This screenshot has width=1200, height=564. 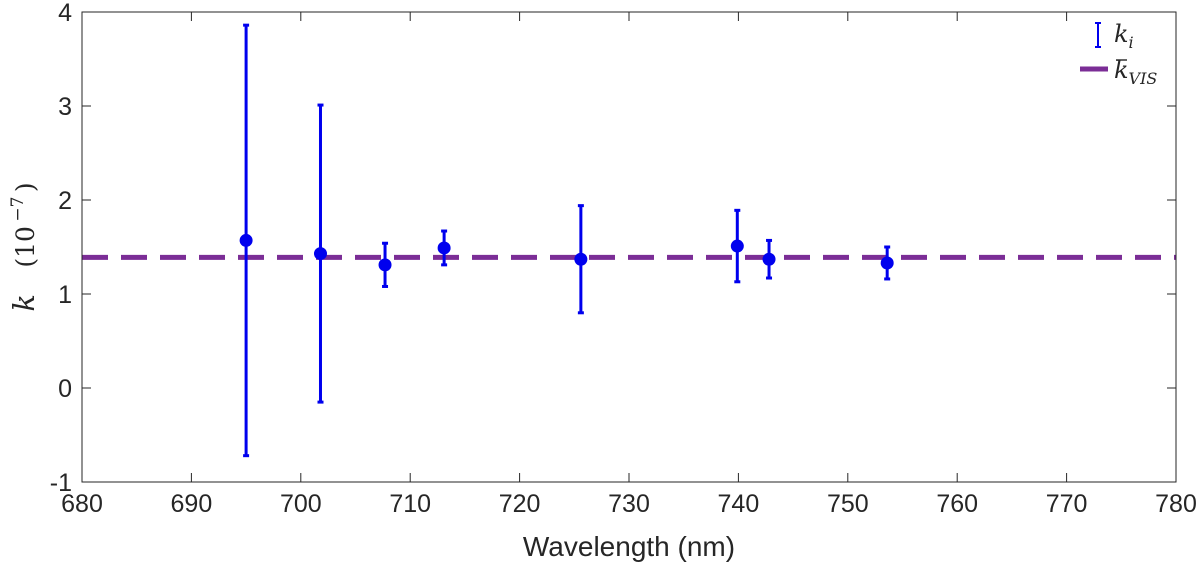 I want to click on y-axis-title: k (10 −7 ), so click(x=24, y=246).